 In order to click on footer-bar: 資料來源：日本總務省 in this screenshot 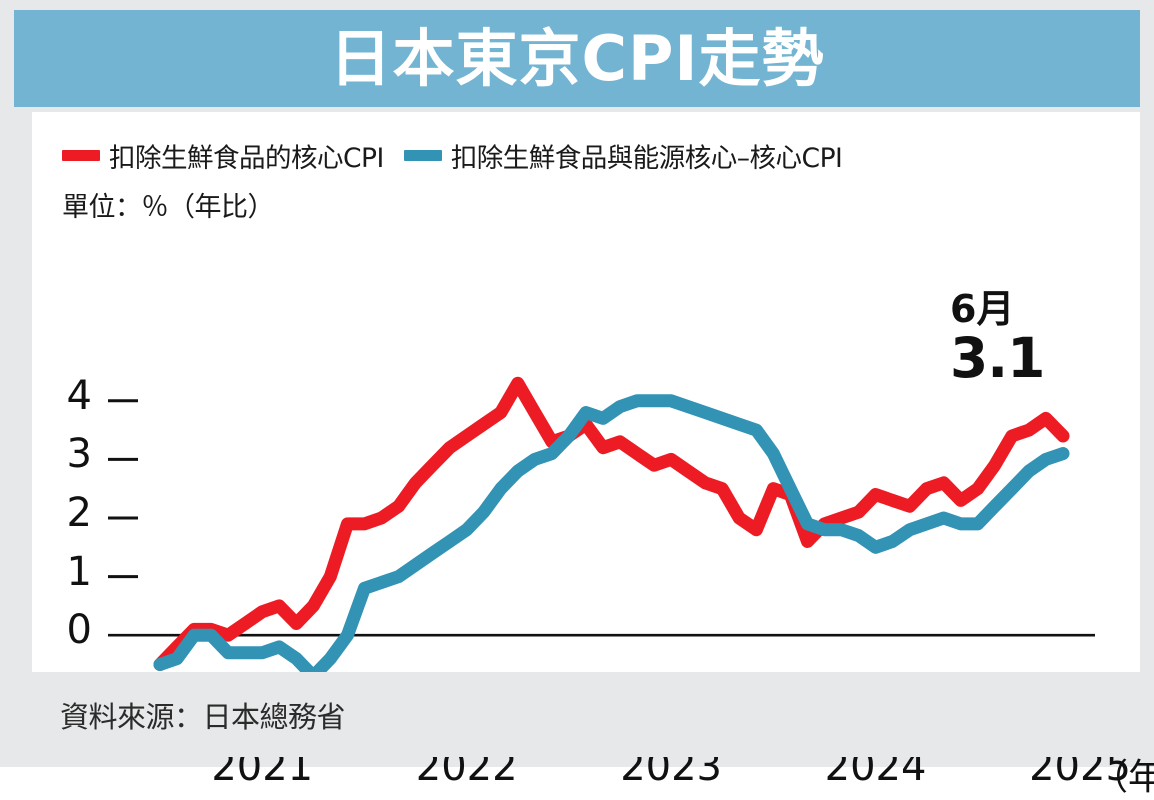, I will do `click(586, 714)`.